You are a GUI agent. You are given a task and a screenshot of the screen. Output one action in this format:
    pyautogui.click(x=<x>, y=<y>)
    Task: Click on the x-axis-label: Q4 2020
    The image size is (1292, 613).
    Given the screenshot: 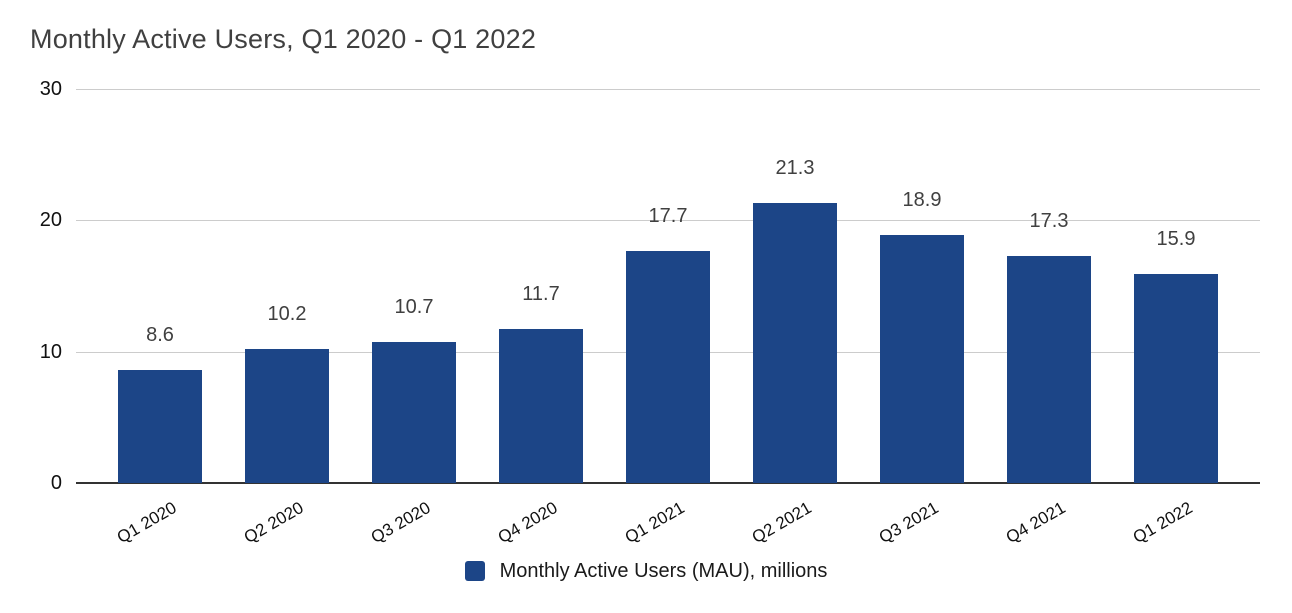 What is the action you would take?
    pyautogui.click(x=527, y=523)
    